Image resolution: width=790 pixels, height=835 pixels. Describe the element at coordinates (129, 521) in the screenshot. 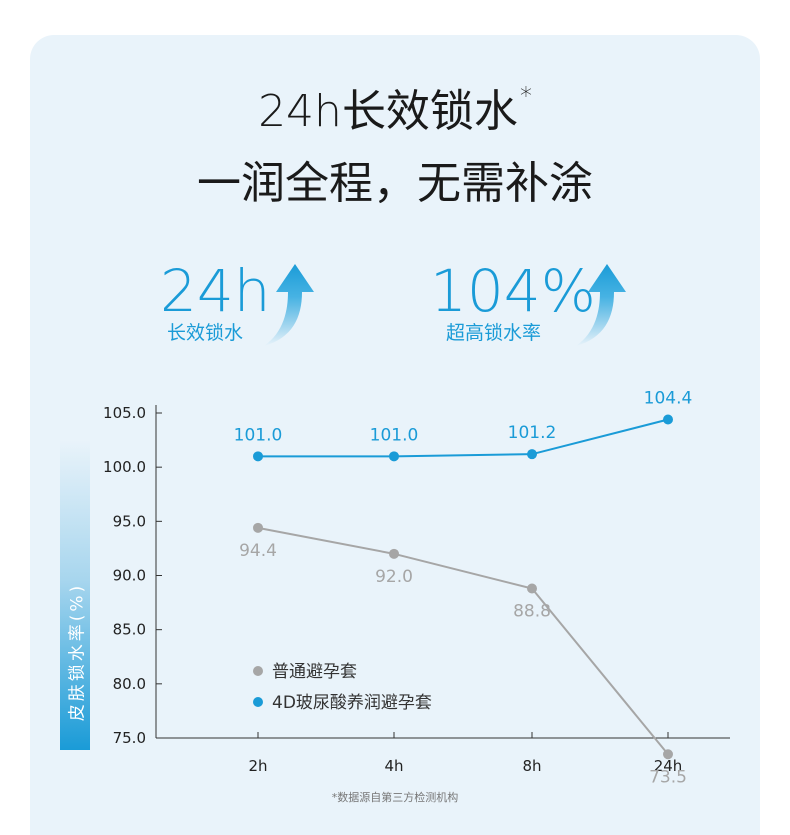

I see `y-tick-label: 95.0` at that location.